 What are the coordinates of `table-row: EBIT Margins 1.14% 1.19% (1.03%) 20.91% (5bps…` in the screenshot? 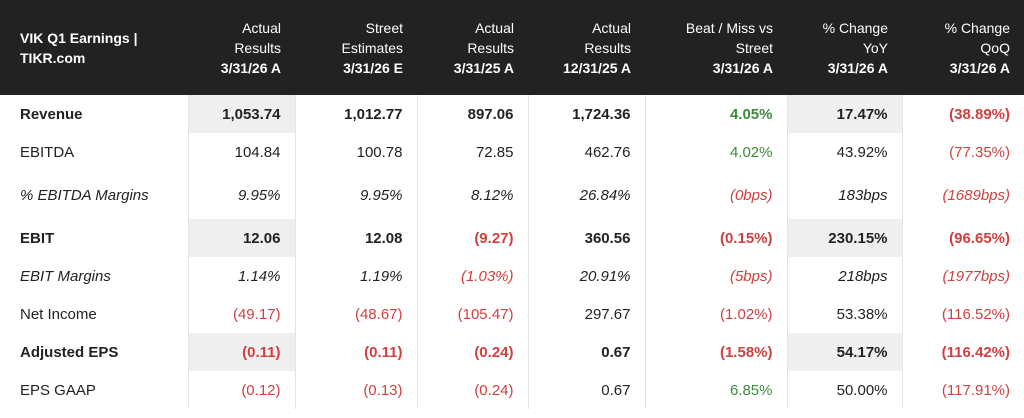 It's located at (512, 276).